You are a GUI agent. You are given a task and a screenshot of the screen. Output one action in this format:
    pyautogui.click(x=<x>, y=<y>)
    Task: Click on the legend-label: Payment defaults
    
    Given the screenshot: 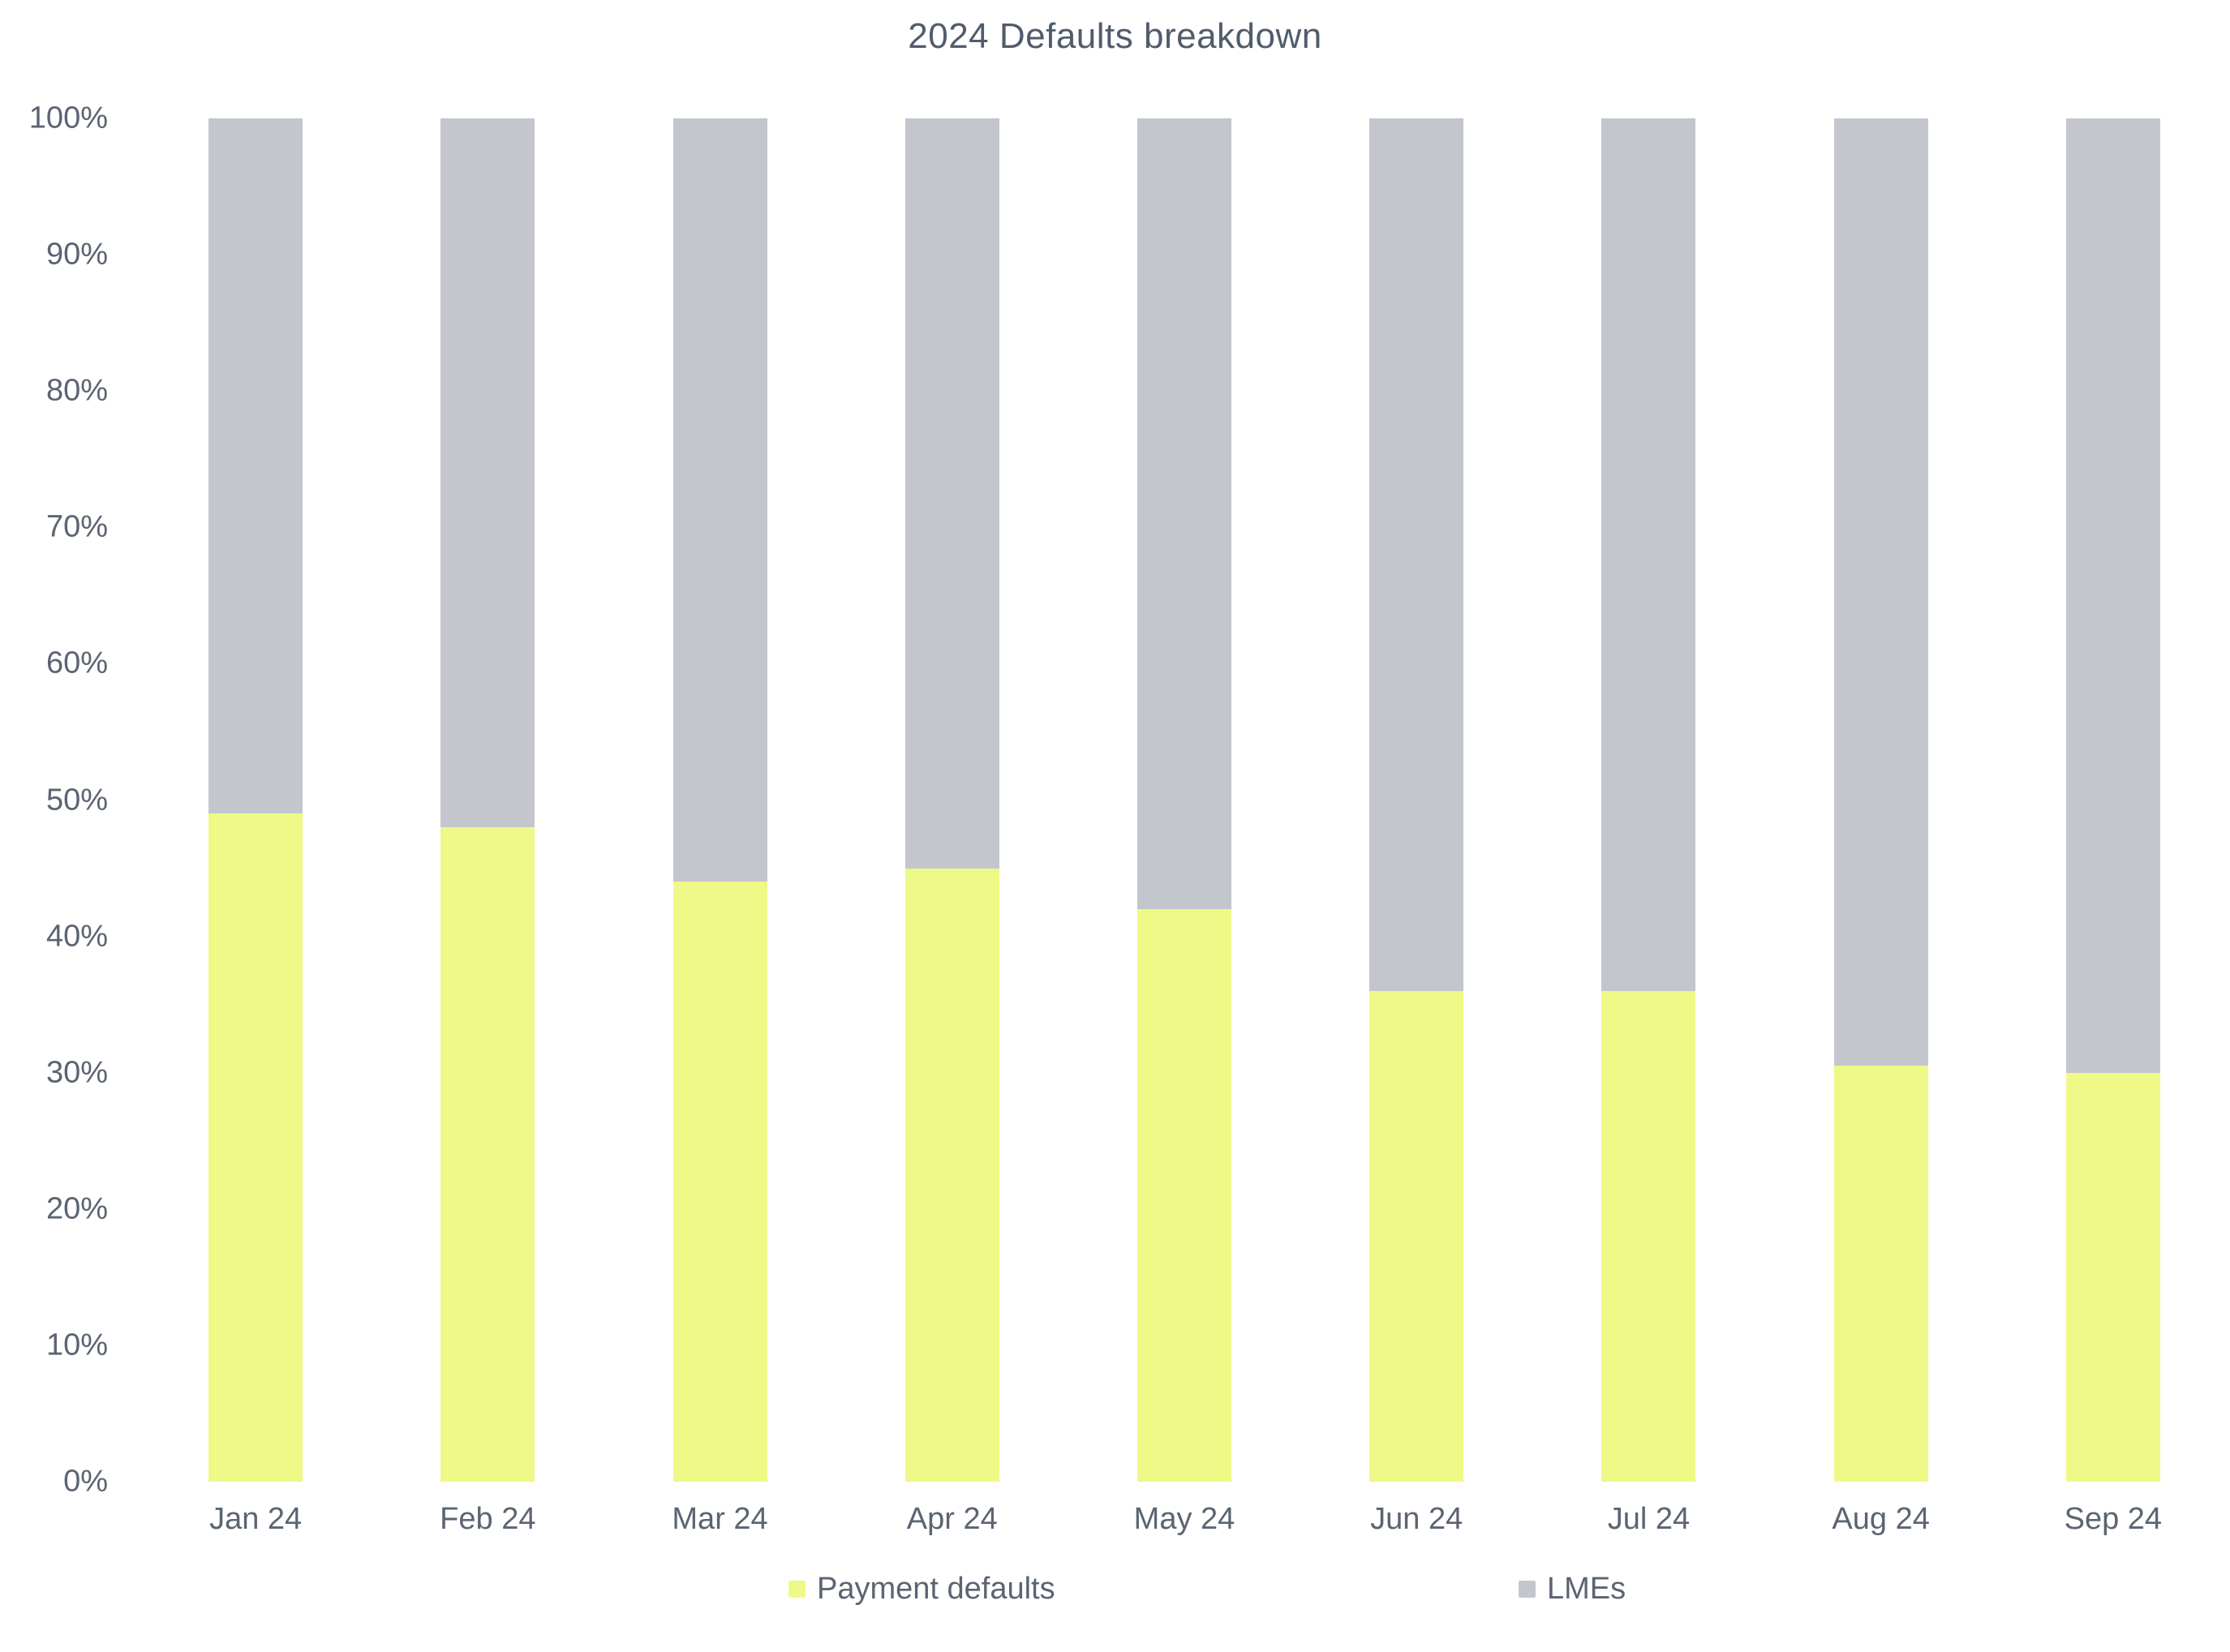 What is the action you would take?
    pyautogui.click(x=936, y=1589)
    